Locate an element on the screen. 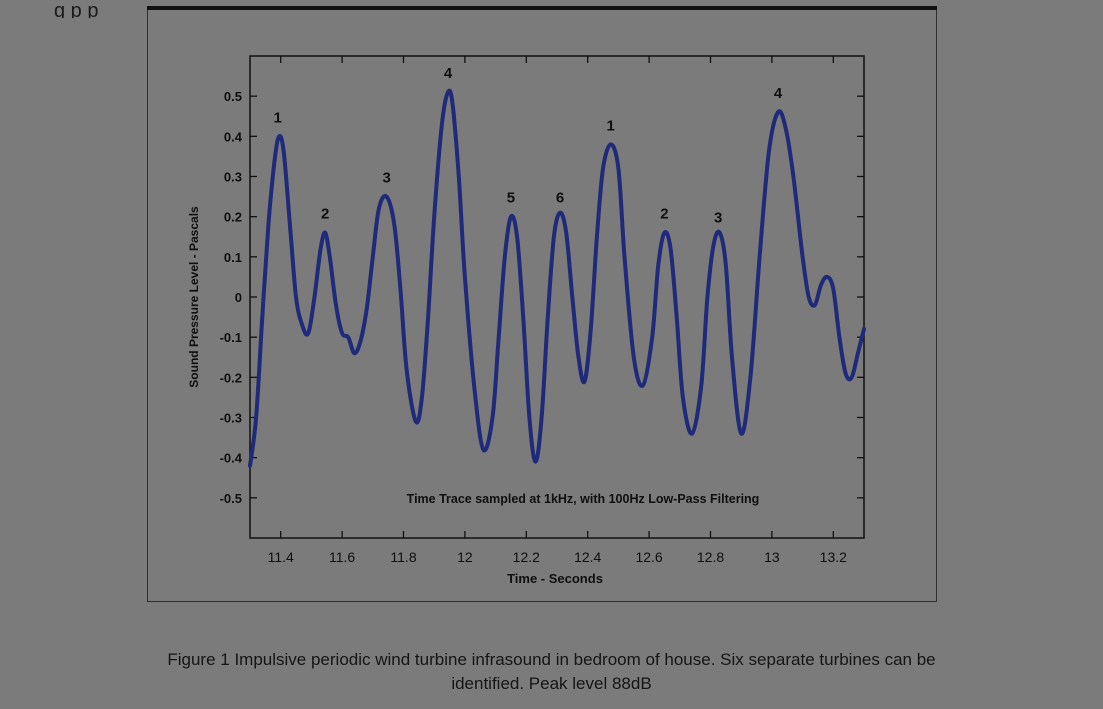  y-tick-label: 0.4 is located at coordinates (233, 136).